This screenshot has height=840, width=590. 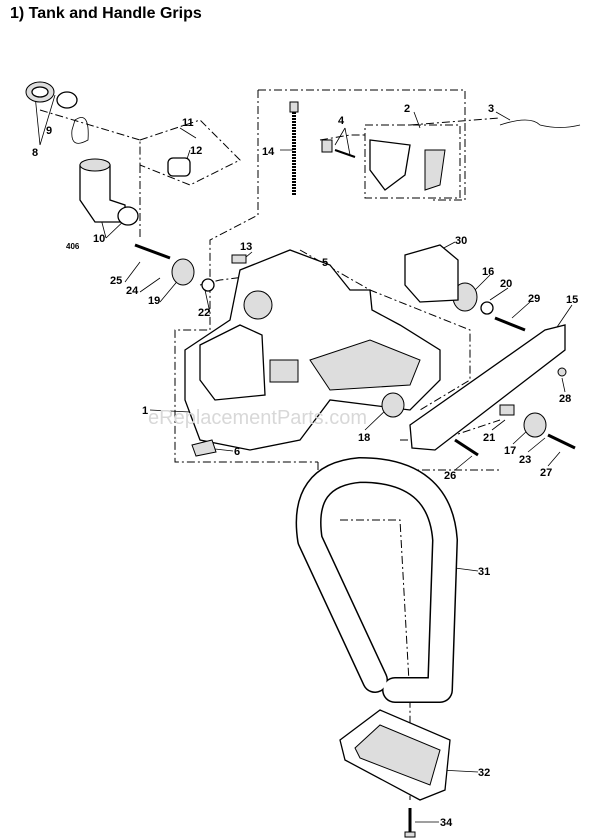 What do you see at coordinates (506, 284) in the screenshot?
I see `part-label: 20` at bounding box center [506, 284].